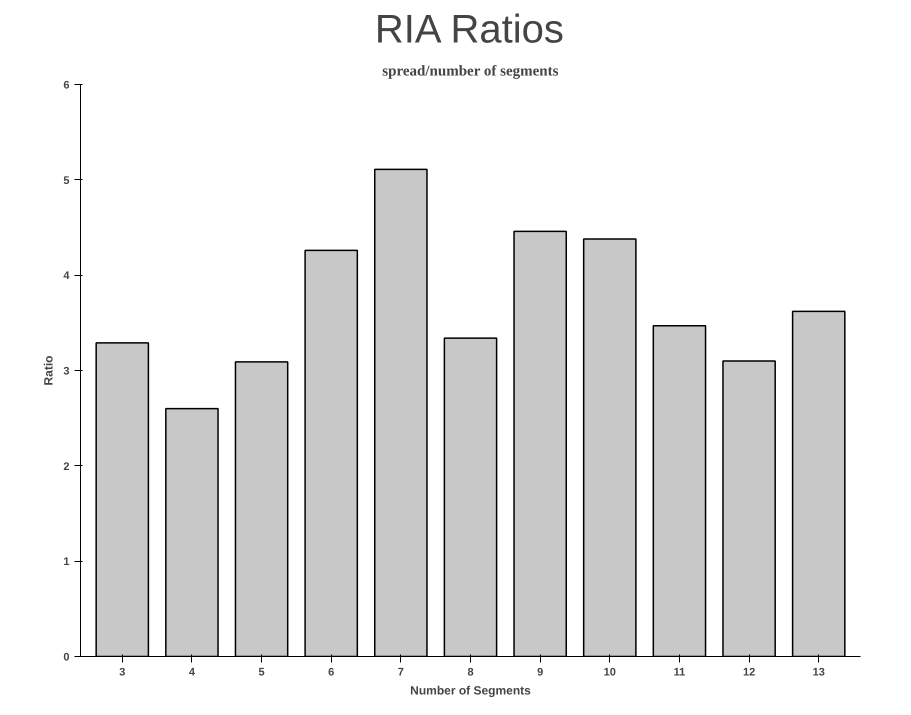 This screenshot has width=911, height=715. Describe the element at coordinates (192, 672) in the screenshot. I see `x-tick-label: 4` at that location.